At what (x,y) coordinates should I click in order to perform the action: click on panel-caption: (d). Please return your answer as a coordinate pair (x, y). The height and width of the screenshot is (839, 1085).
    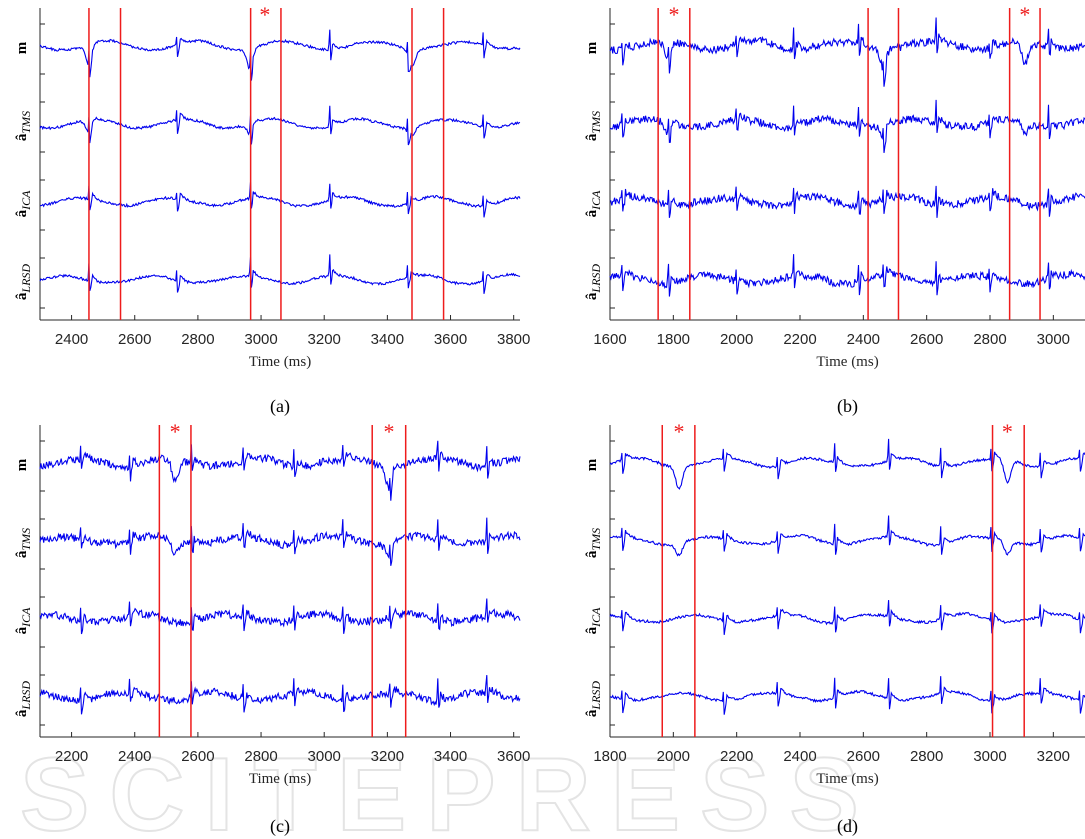
    Looking at the image, I should click on (847, 826).